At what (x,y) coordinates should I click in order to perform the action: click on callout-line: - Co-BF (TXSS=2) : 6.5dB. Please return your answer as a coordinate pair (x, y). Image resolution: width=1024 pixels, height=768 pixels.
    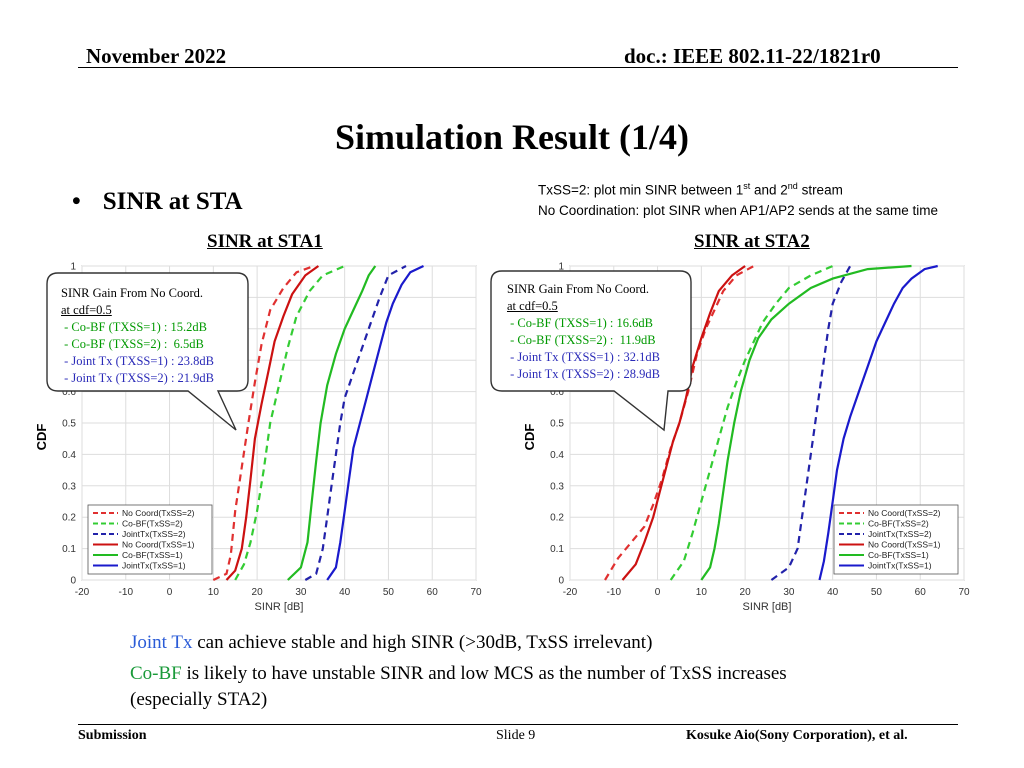
    Looking at the image, I should click on (132, 344).